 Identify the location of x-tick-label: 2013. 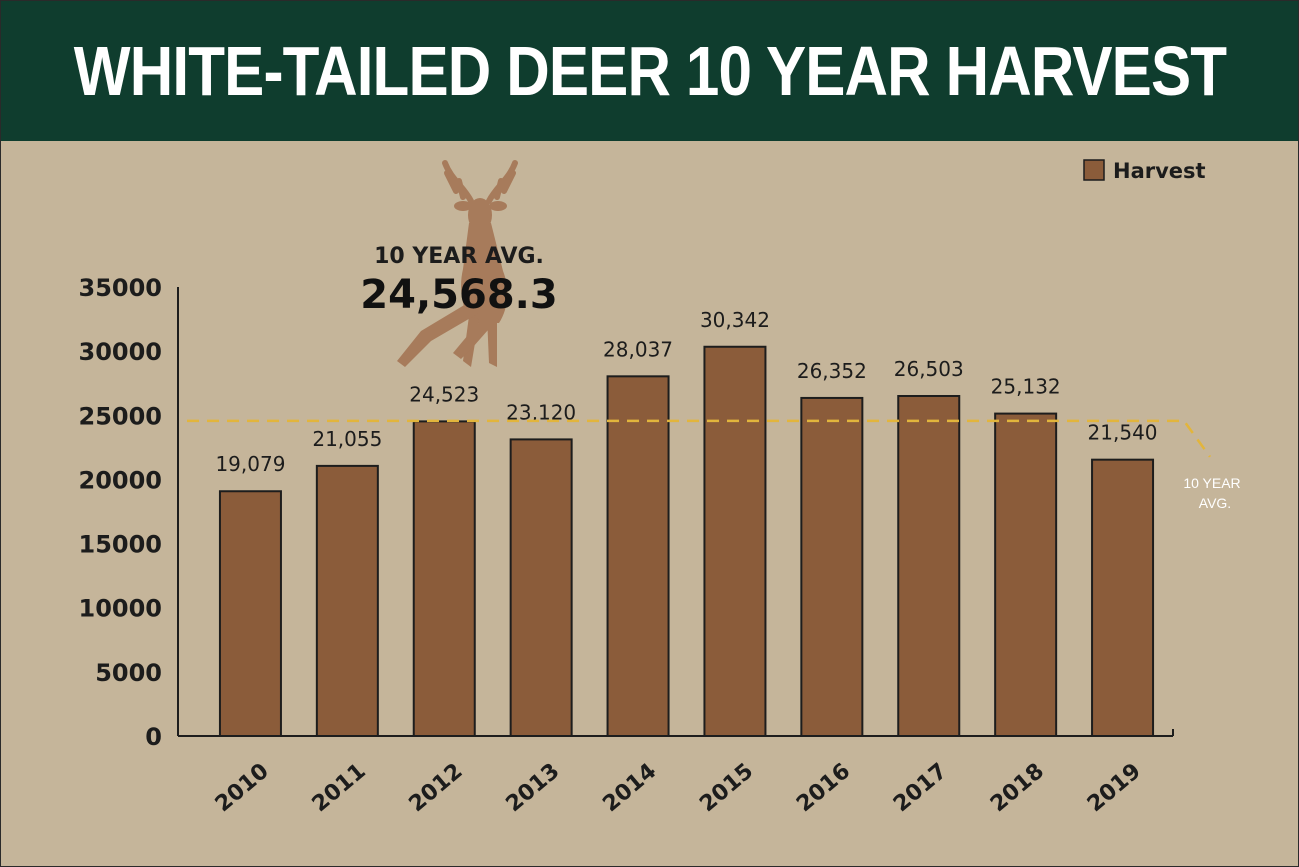
(532, 788).